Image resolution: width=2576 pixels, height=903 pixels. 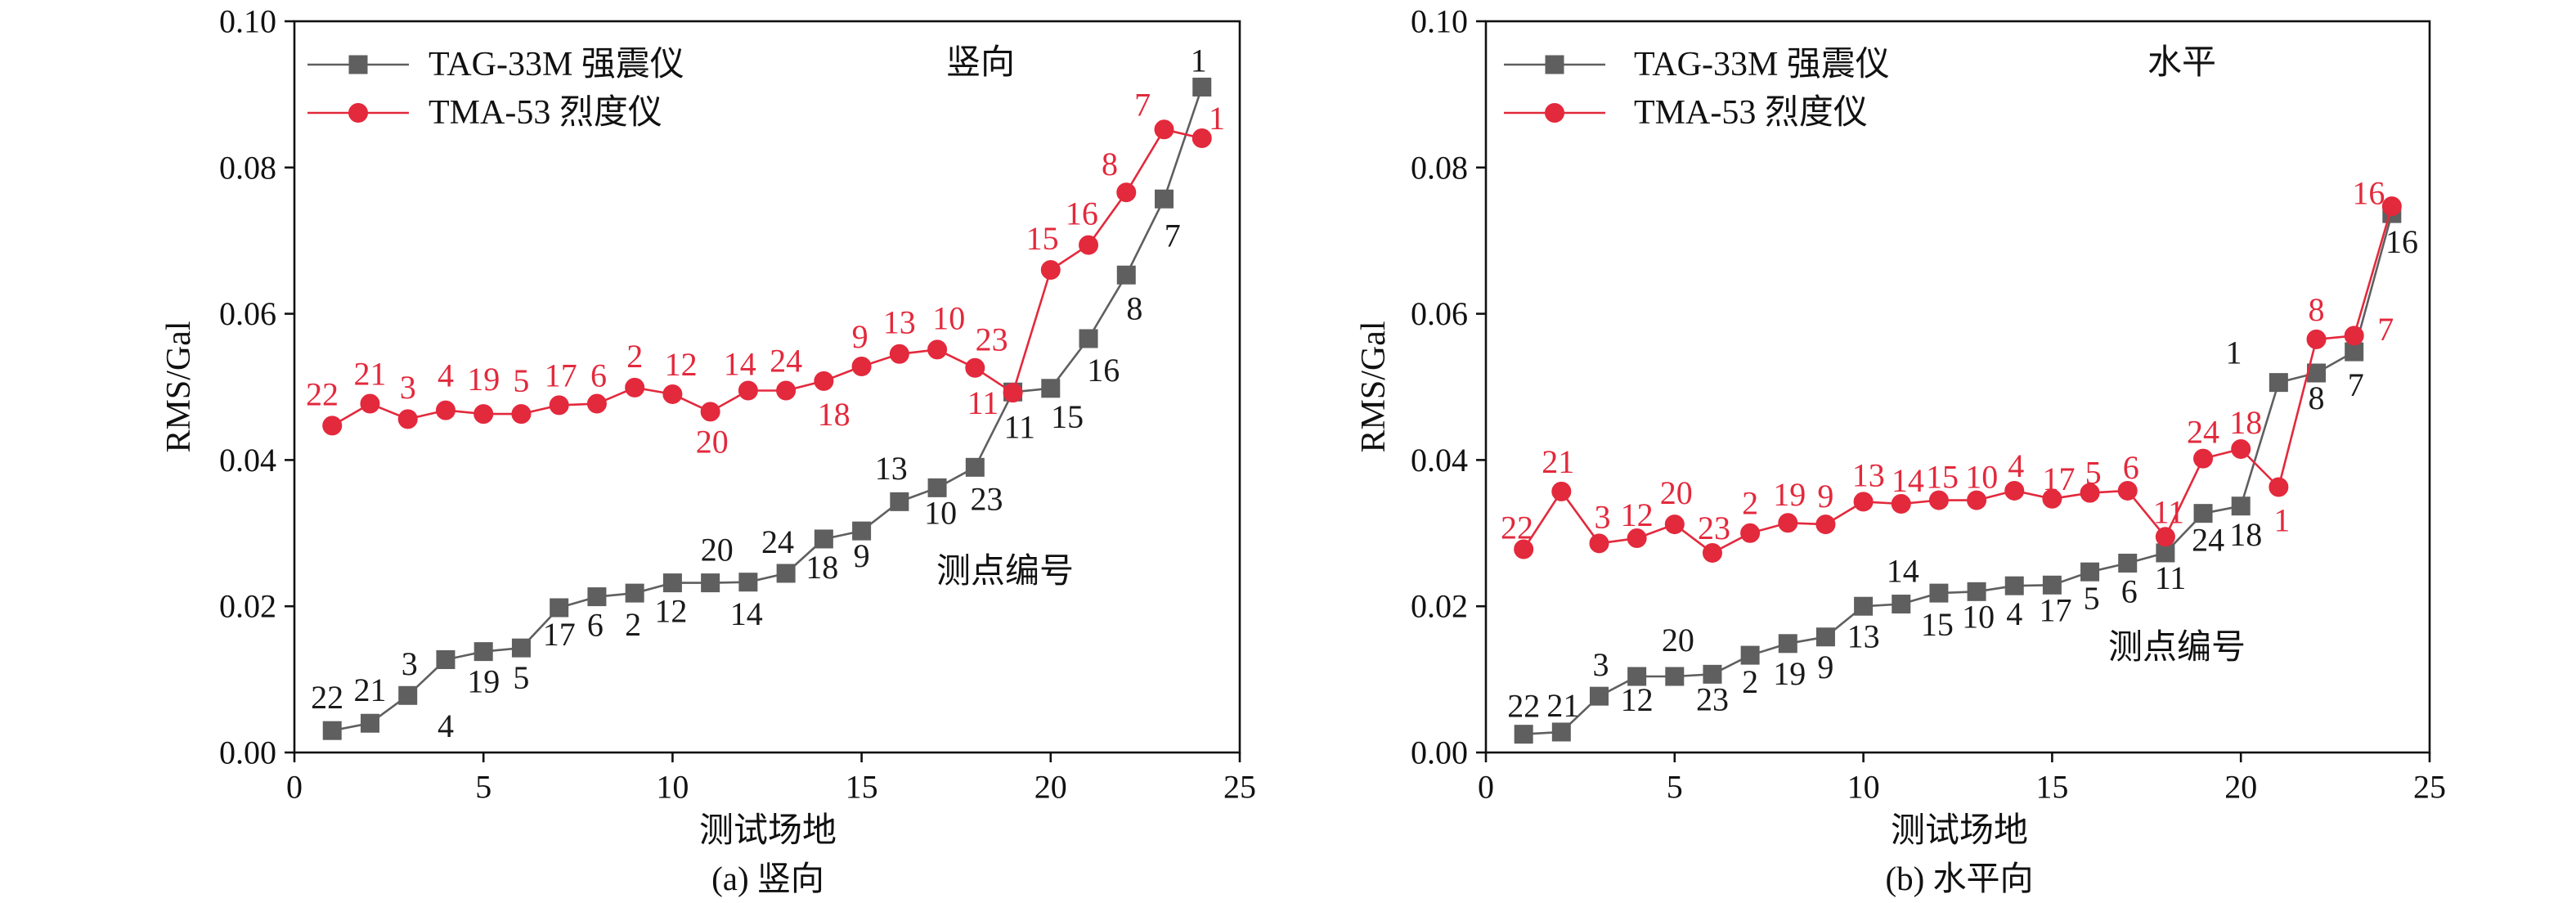 I want to click on y-tick-label: 0.06, so click(x=247, y=313).